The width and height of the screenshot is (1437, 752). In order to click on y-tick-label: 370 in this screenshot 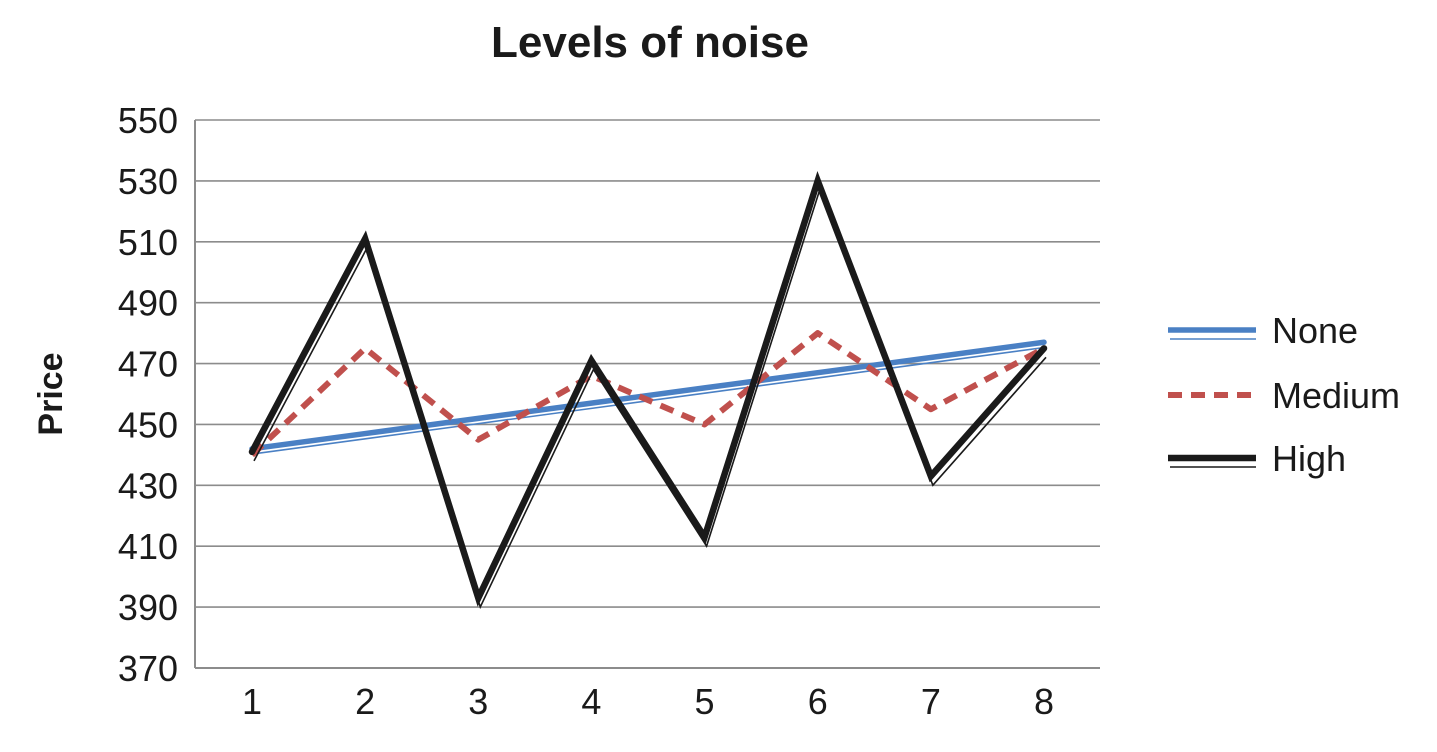, I will do `click(148, 668)`.